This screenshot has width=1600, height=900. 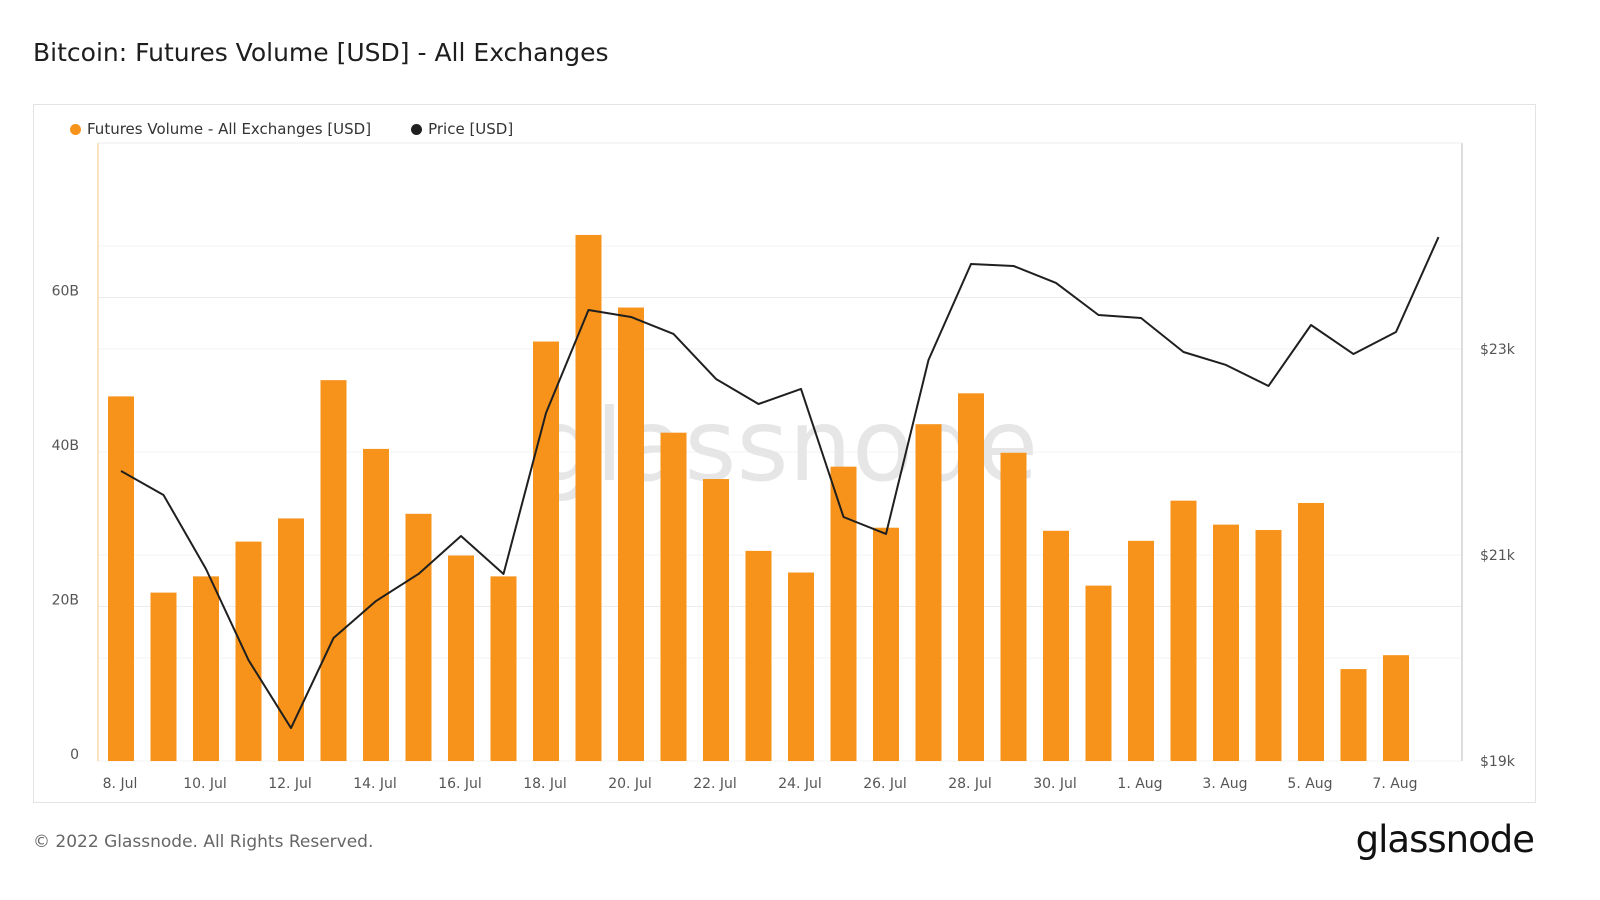 I want to click on bar-12-jul, so click(x=291, y=639).